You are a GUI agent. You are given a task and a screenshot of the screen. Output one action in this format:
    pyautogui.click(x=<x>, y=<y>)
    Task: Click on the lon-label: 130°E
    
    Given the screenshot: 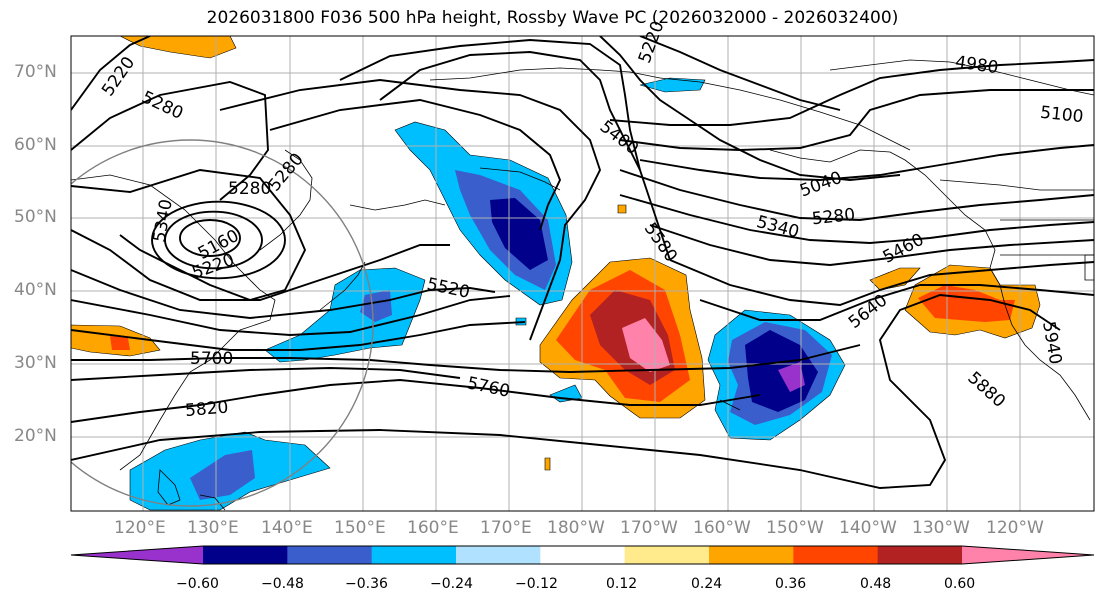 What is the action you would take?
    pyautogui.click(x=213, y=528)
    